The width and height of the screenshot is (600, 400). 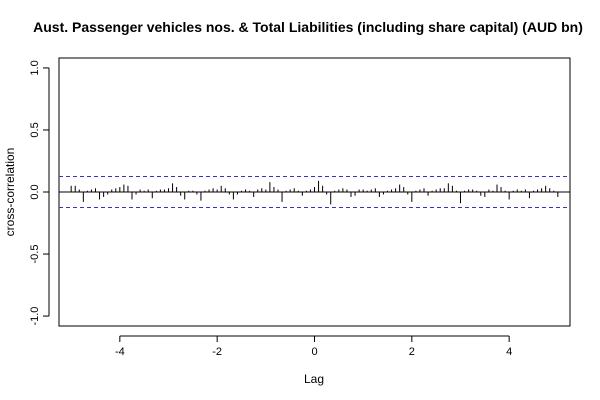 I want to click on y-tick-label: -0.5, so click(x=35, y=254).